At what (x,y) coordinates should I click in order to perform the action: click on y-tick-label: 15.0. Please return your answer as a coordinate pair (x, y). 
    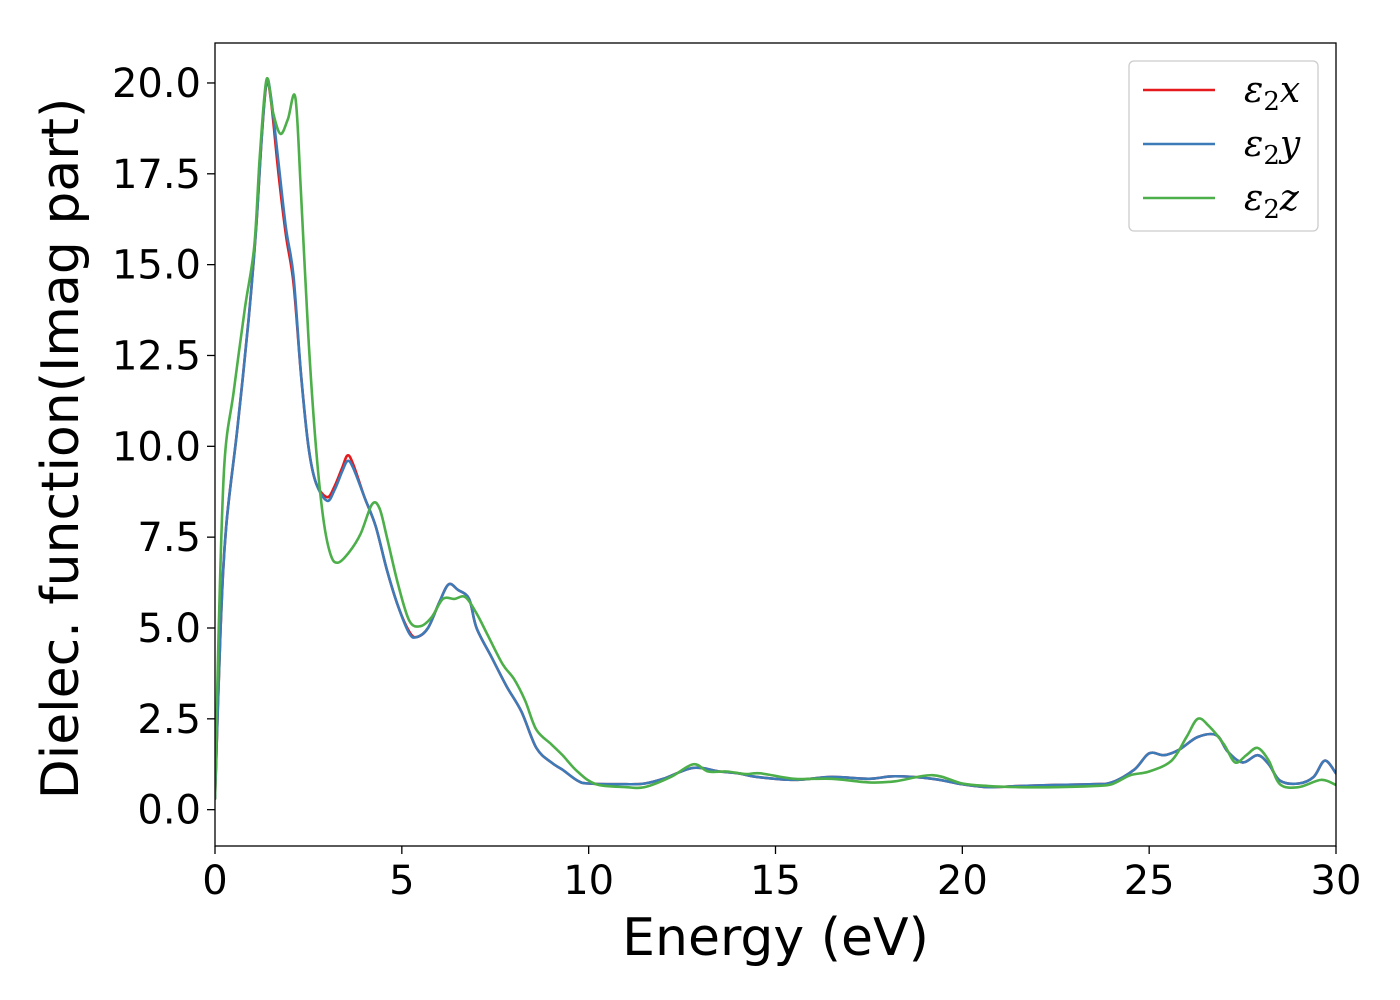
    Looking at the image, I should click on (156, 266).